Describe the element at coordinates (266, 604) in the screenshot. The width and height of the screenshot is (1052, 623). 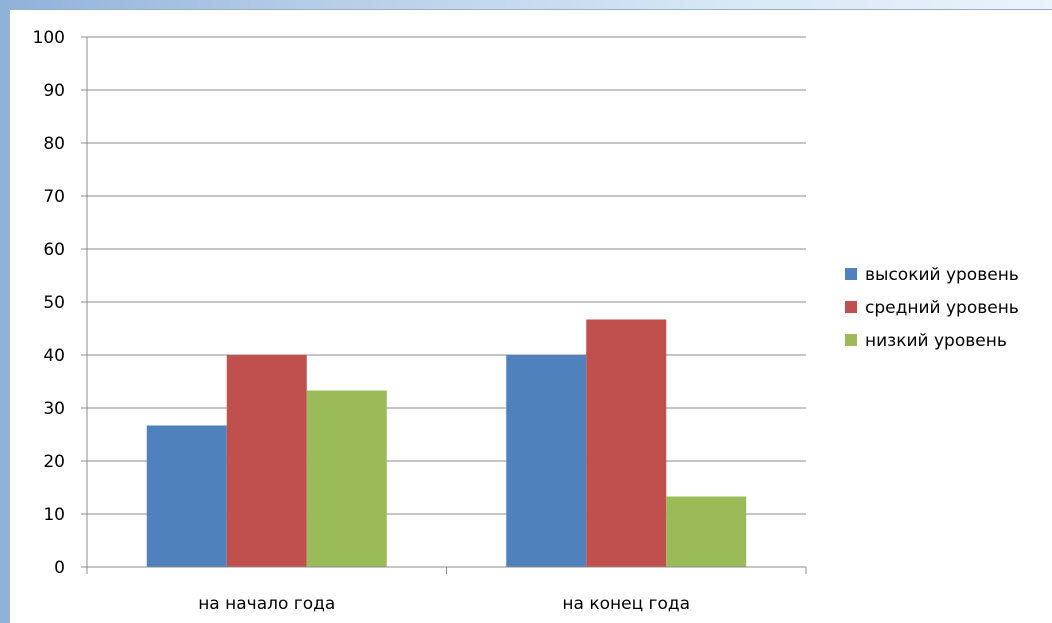
I see `x-tick-label: на начало года` at that location.